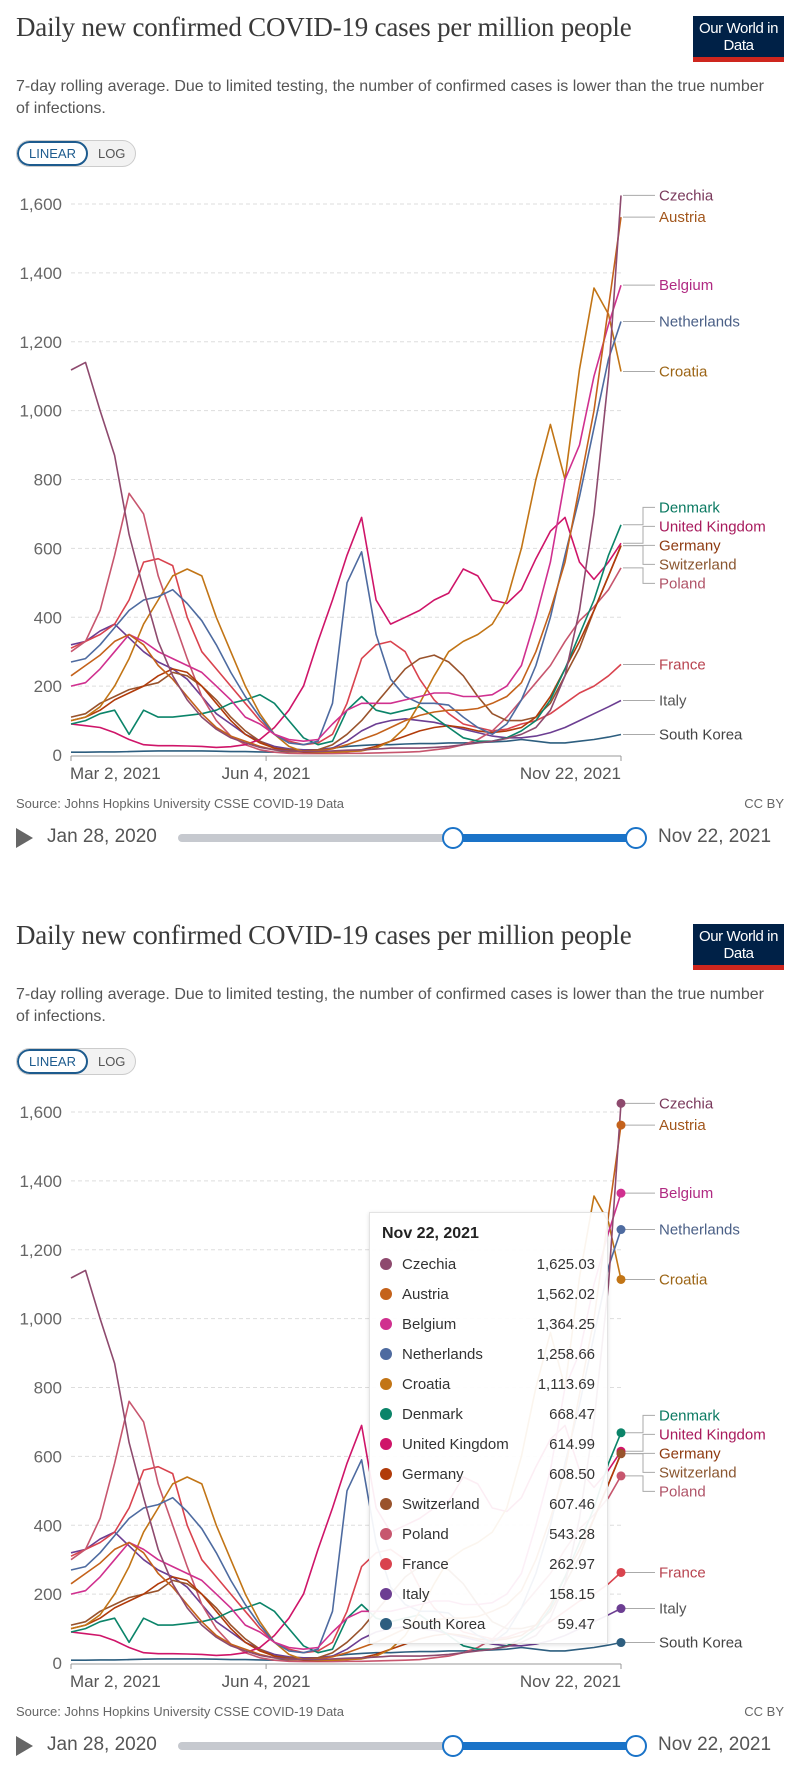 Image resolution: width=800 pixels, height=1788 pixels. What do you see at coordinates (572, 1504) in the screenshot?
I see `tooltip-value: 607.46` at bounding box center [572, 1504].